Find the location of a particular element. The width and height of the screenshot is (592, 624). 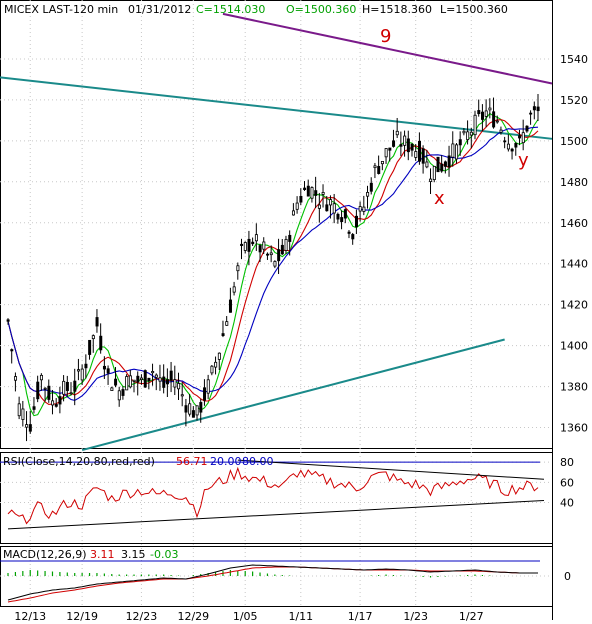

open-value: O=1500.360 is located at coordinates (321, 9).